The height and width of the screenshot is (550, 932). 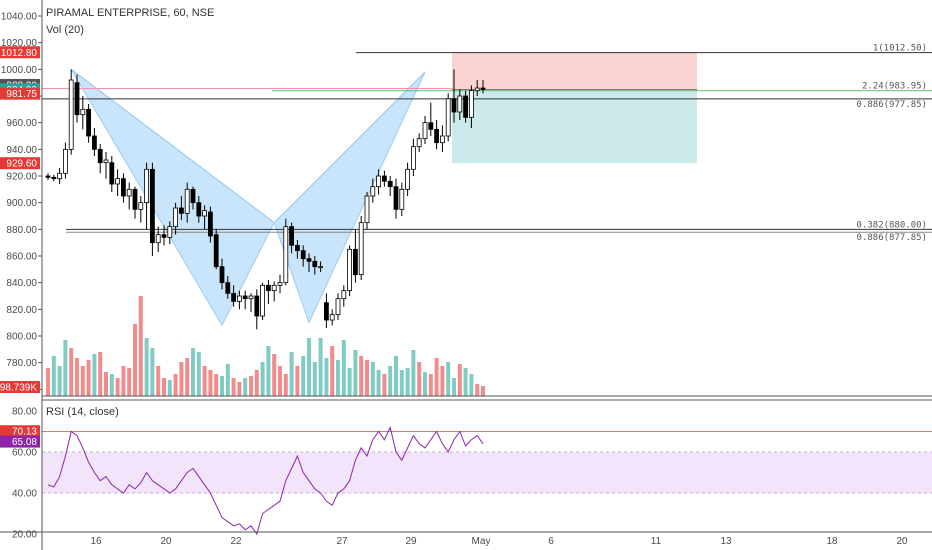 What do you see at coordinates (832, 541) in the screenshot?
I see `date-tick-label: 18` at bounding box center [832, 541].